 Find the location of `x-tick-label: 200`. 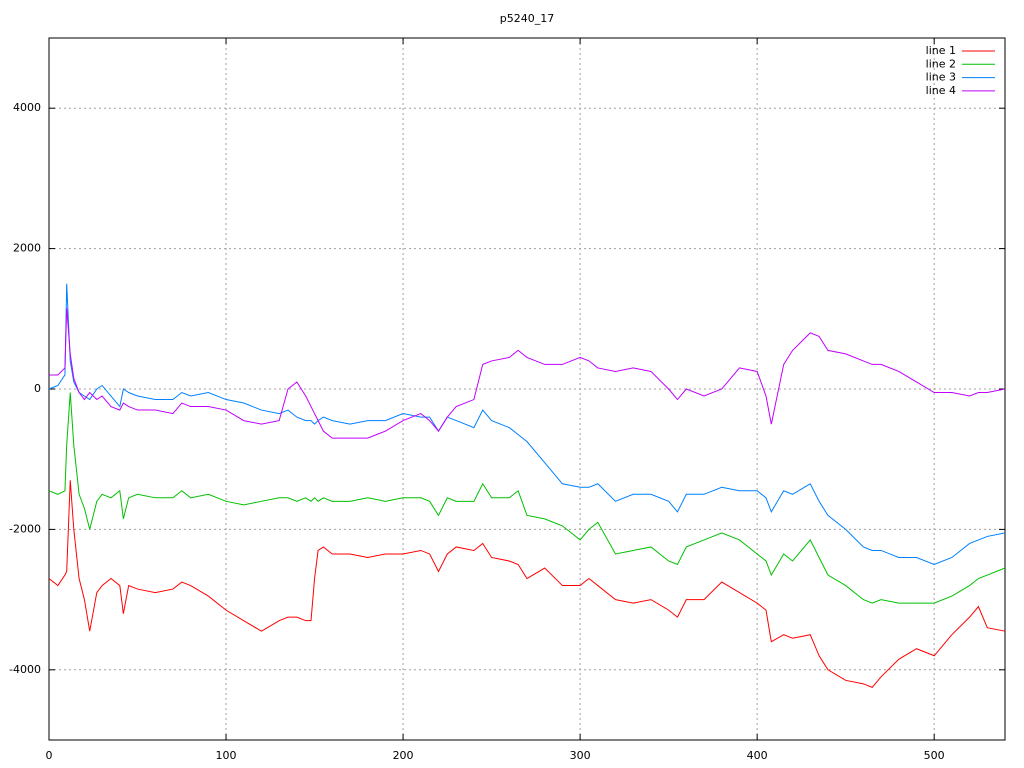

x-tick-label: 200 is located at coordinates (403, 755).